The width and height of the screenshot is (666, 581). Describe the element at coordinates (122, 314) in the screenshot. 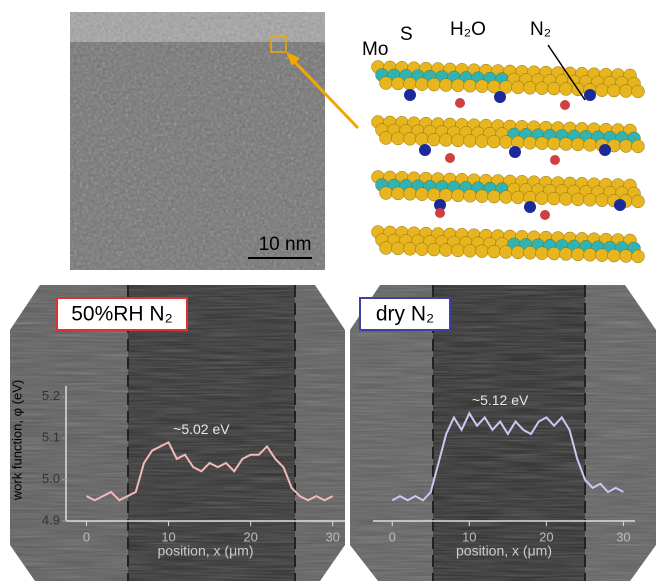

I see `panel-title: 50%RH N₂` at that location.